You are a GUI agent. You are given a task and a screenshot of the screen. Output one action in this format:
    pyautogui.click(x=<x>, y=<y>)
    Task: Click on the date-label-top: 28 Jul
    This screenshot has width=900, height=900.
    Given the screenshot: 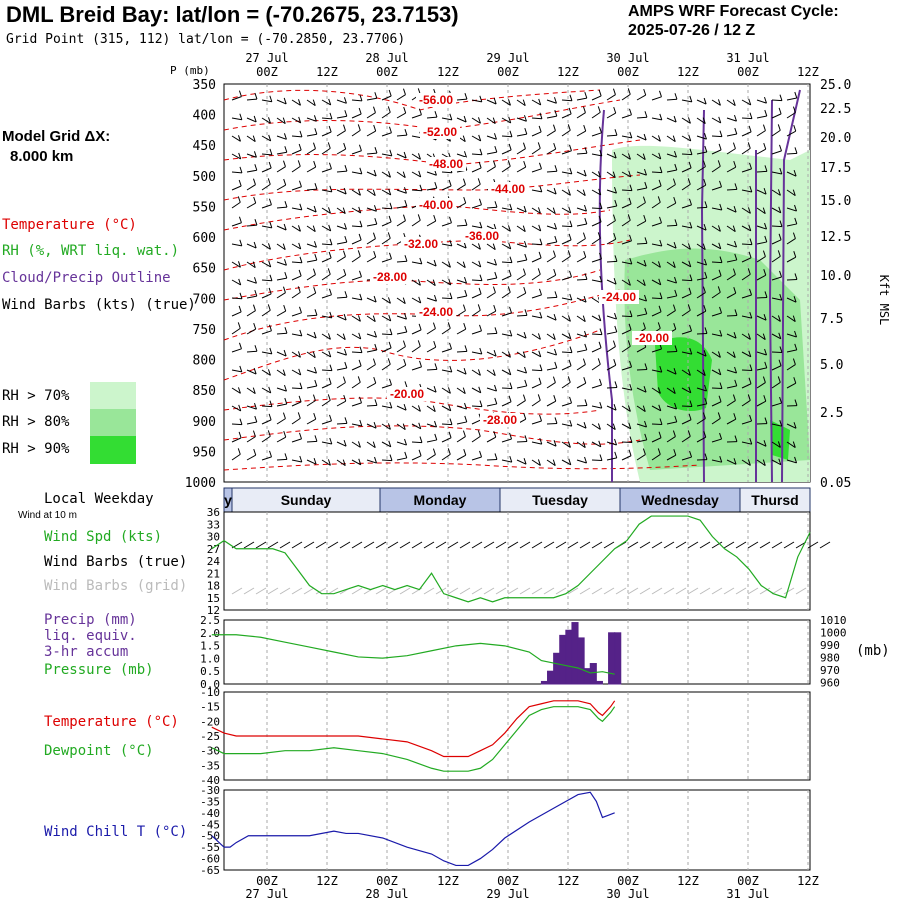 What is the action you would take?
    pyautogui.click(x=386, y=58)
    